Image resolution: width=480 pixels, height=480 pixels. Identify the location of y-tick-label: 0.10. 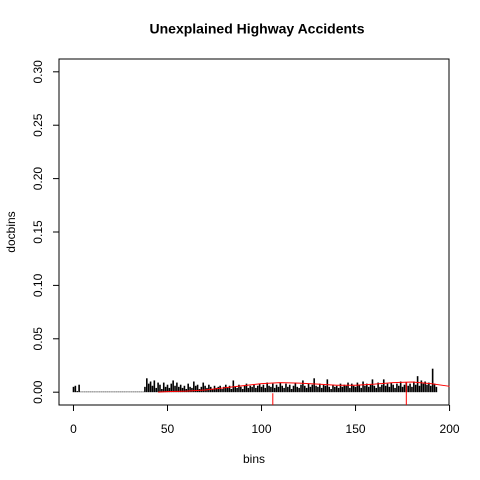
(38, 285).